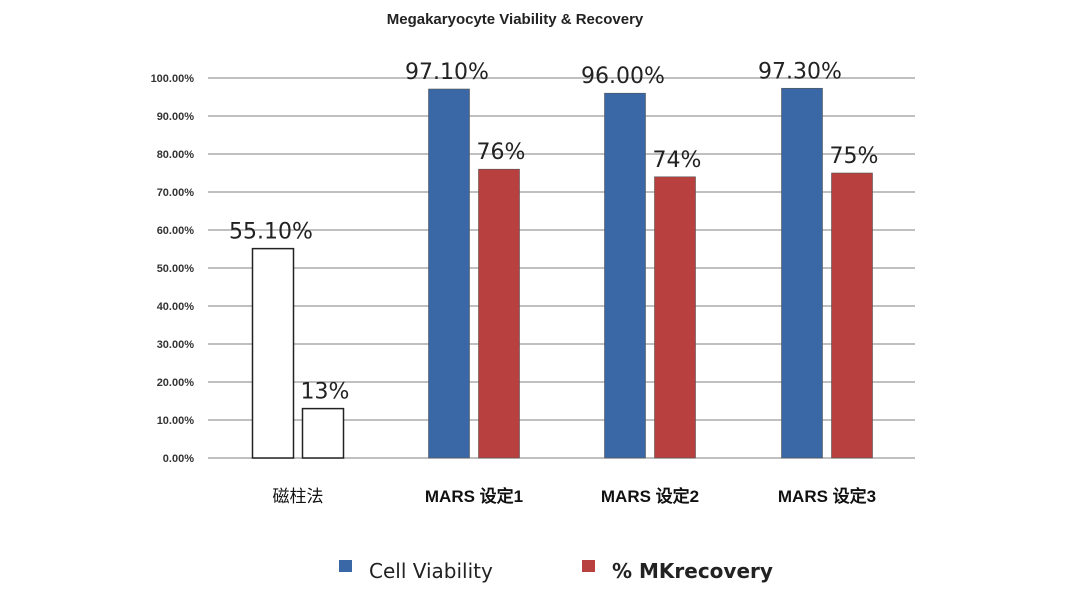  What do you see at coordinates (515, 19) in the screenshot?
I see `chart-title: Megakaryocyte Viability & Recovery` at bounding box center [515, 19].